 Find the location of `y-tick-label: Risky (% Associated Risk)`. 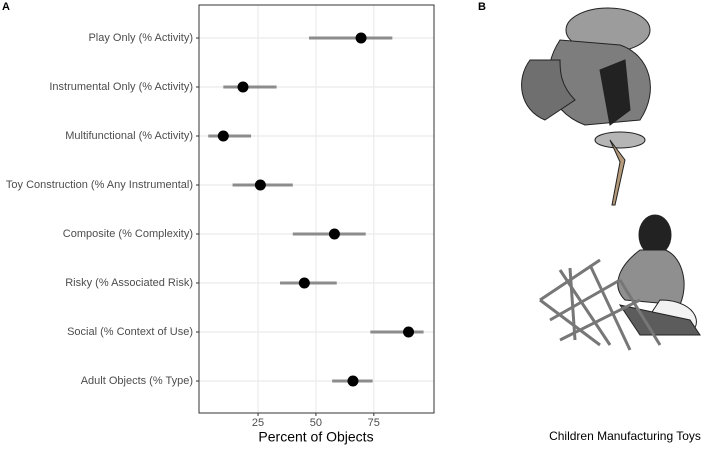

y-tick-label: Risky (% Associated Risk) is located at coordinates (129, 283).